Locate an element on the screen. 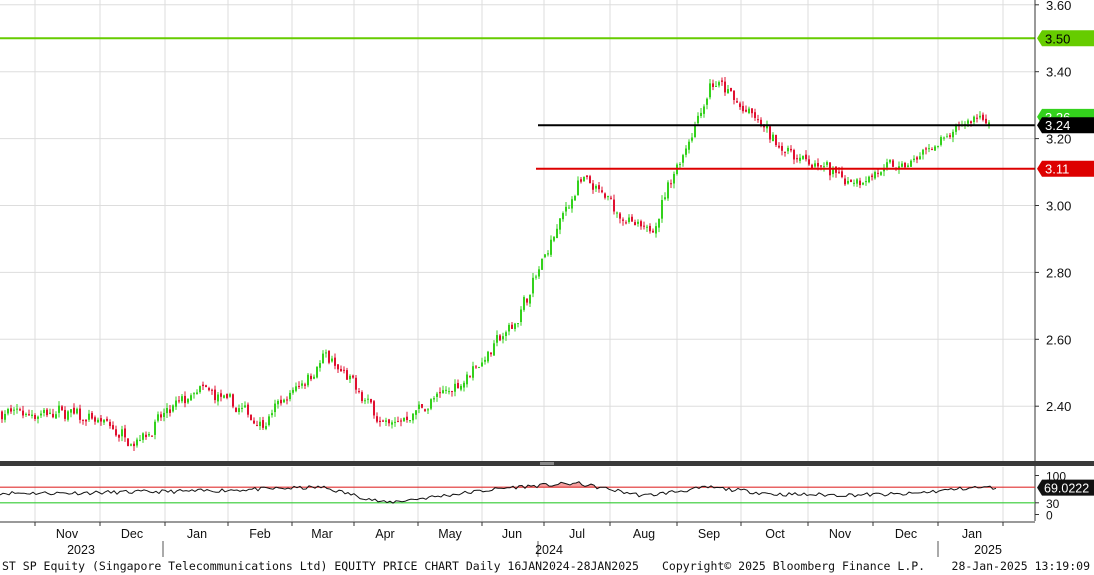  rsi-line is located at coordinates (498, 492).